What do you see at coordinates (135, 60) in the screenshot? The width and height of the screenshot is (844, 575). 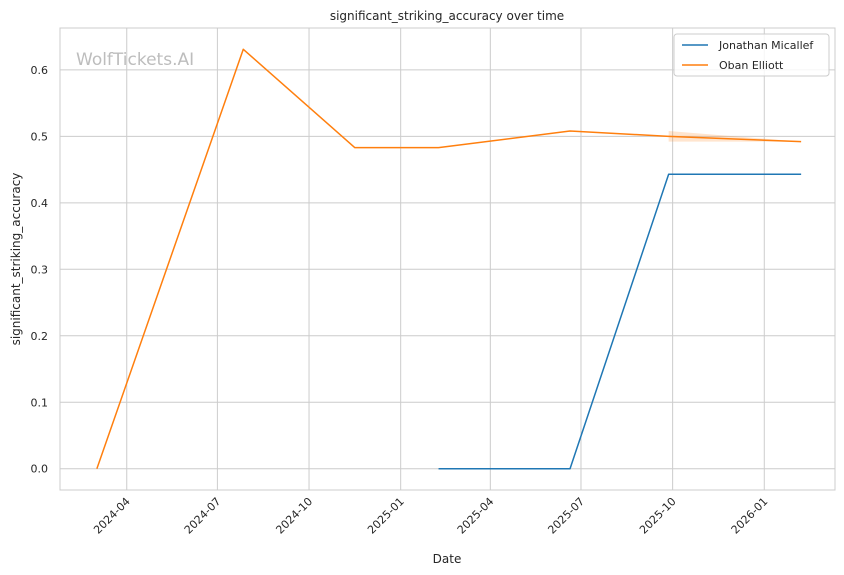 I see `watermark: WolfTickets.AI` at bounding box center [135, 60].